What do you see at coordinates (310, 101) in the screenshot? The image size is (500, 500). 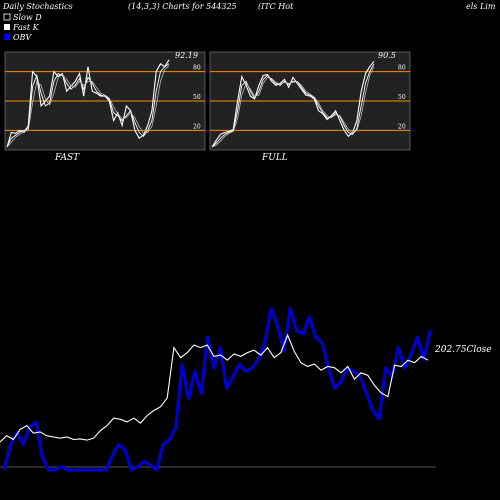 I see `full-level-lines` at bounding box center [310, 101].